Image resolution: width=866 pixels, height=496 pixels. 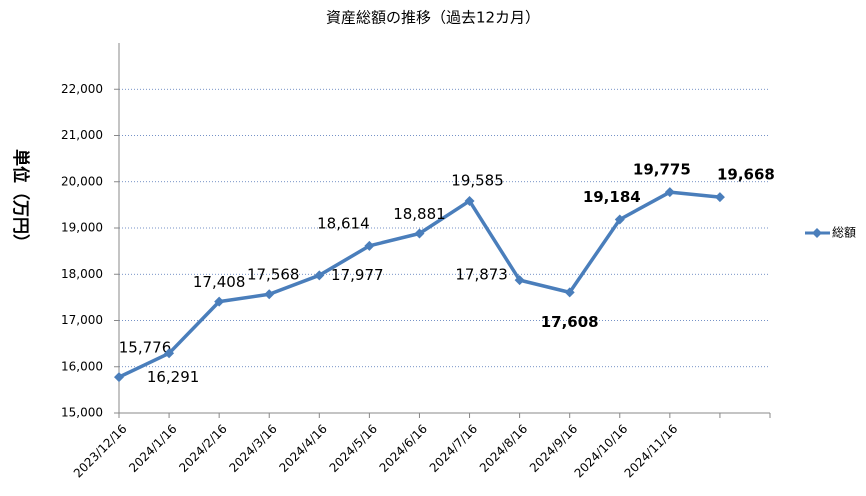 What do you see at coordinates (403, 448) in the screenshot?
I see `x-tick-label: 2024/6/16` at bounding box center [403, 448].